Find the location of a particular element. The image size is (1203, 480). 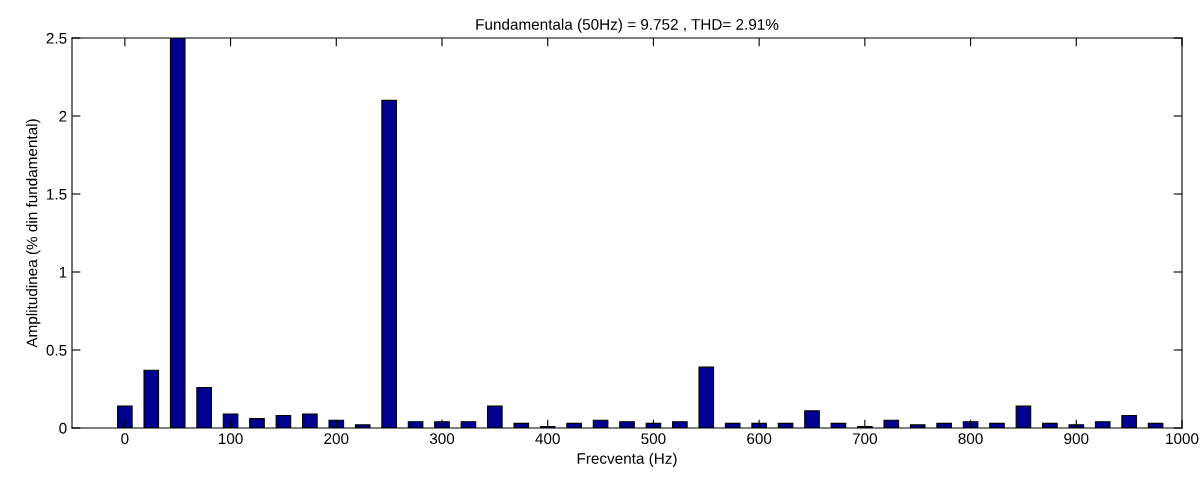

x-tick-label: 900 is located at coordinates (1076, 439).